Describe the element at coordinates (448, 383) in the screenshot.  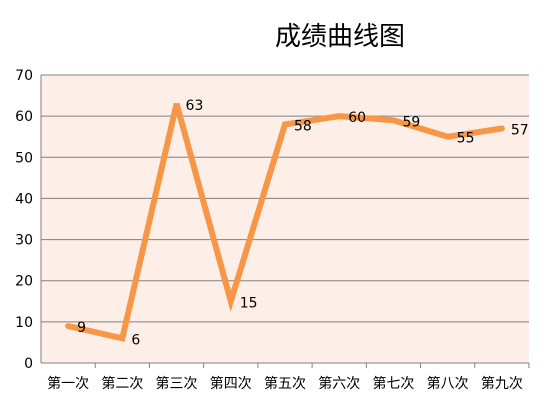
I see `x-category-label: 第八次` at that location.